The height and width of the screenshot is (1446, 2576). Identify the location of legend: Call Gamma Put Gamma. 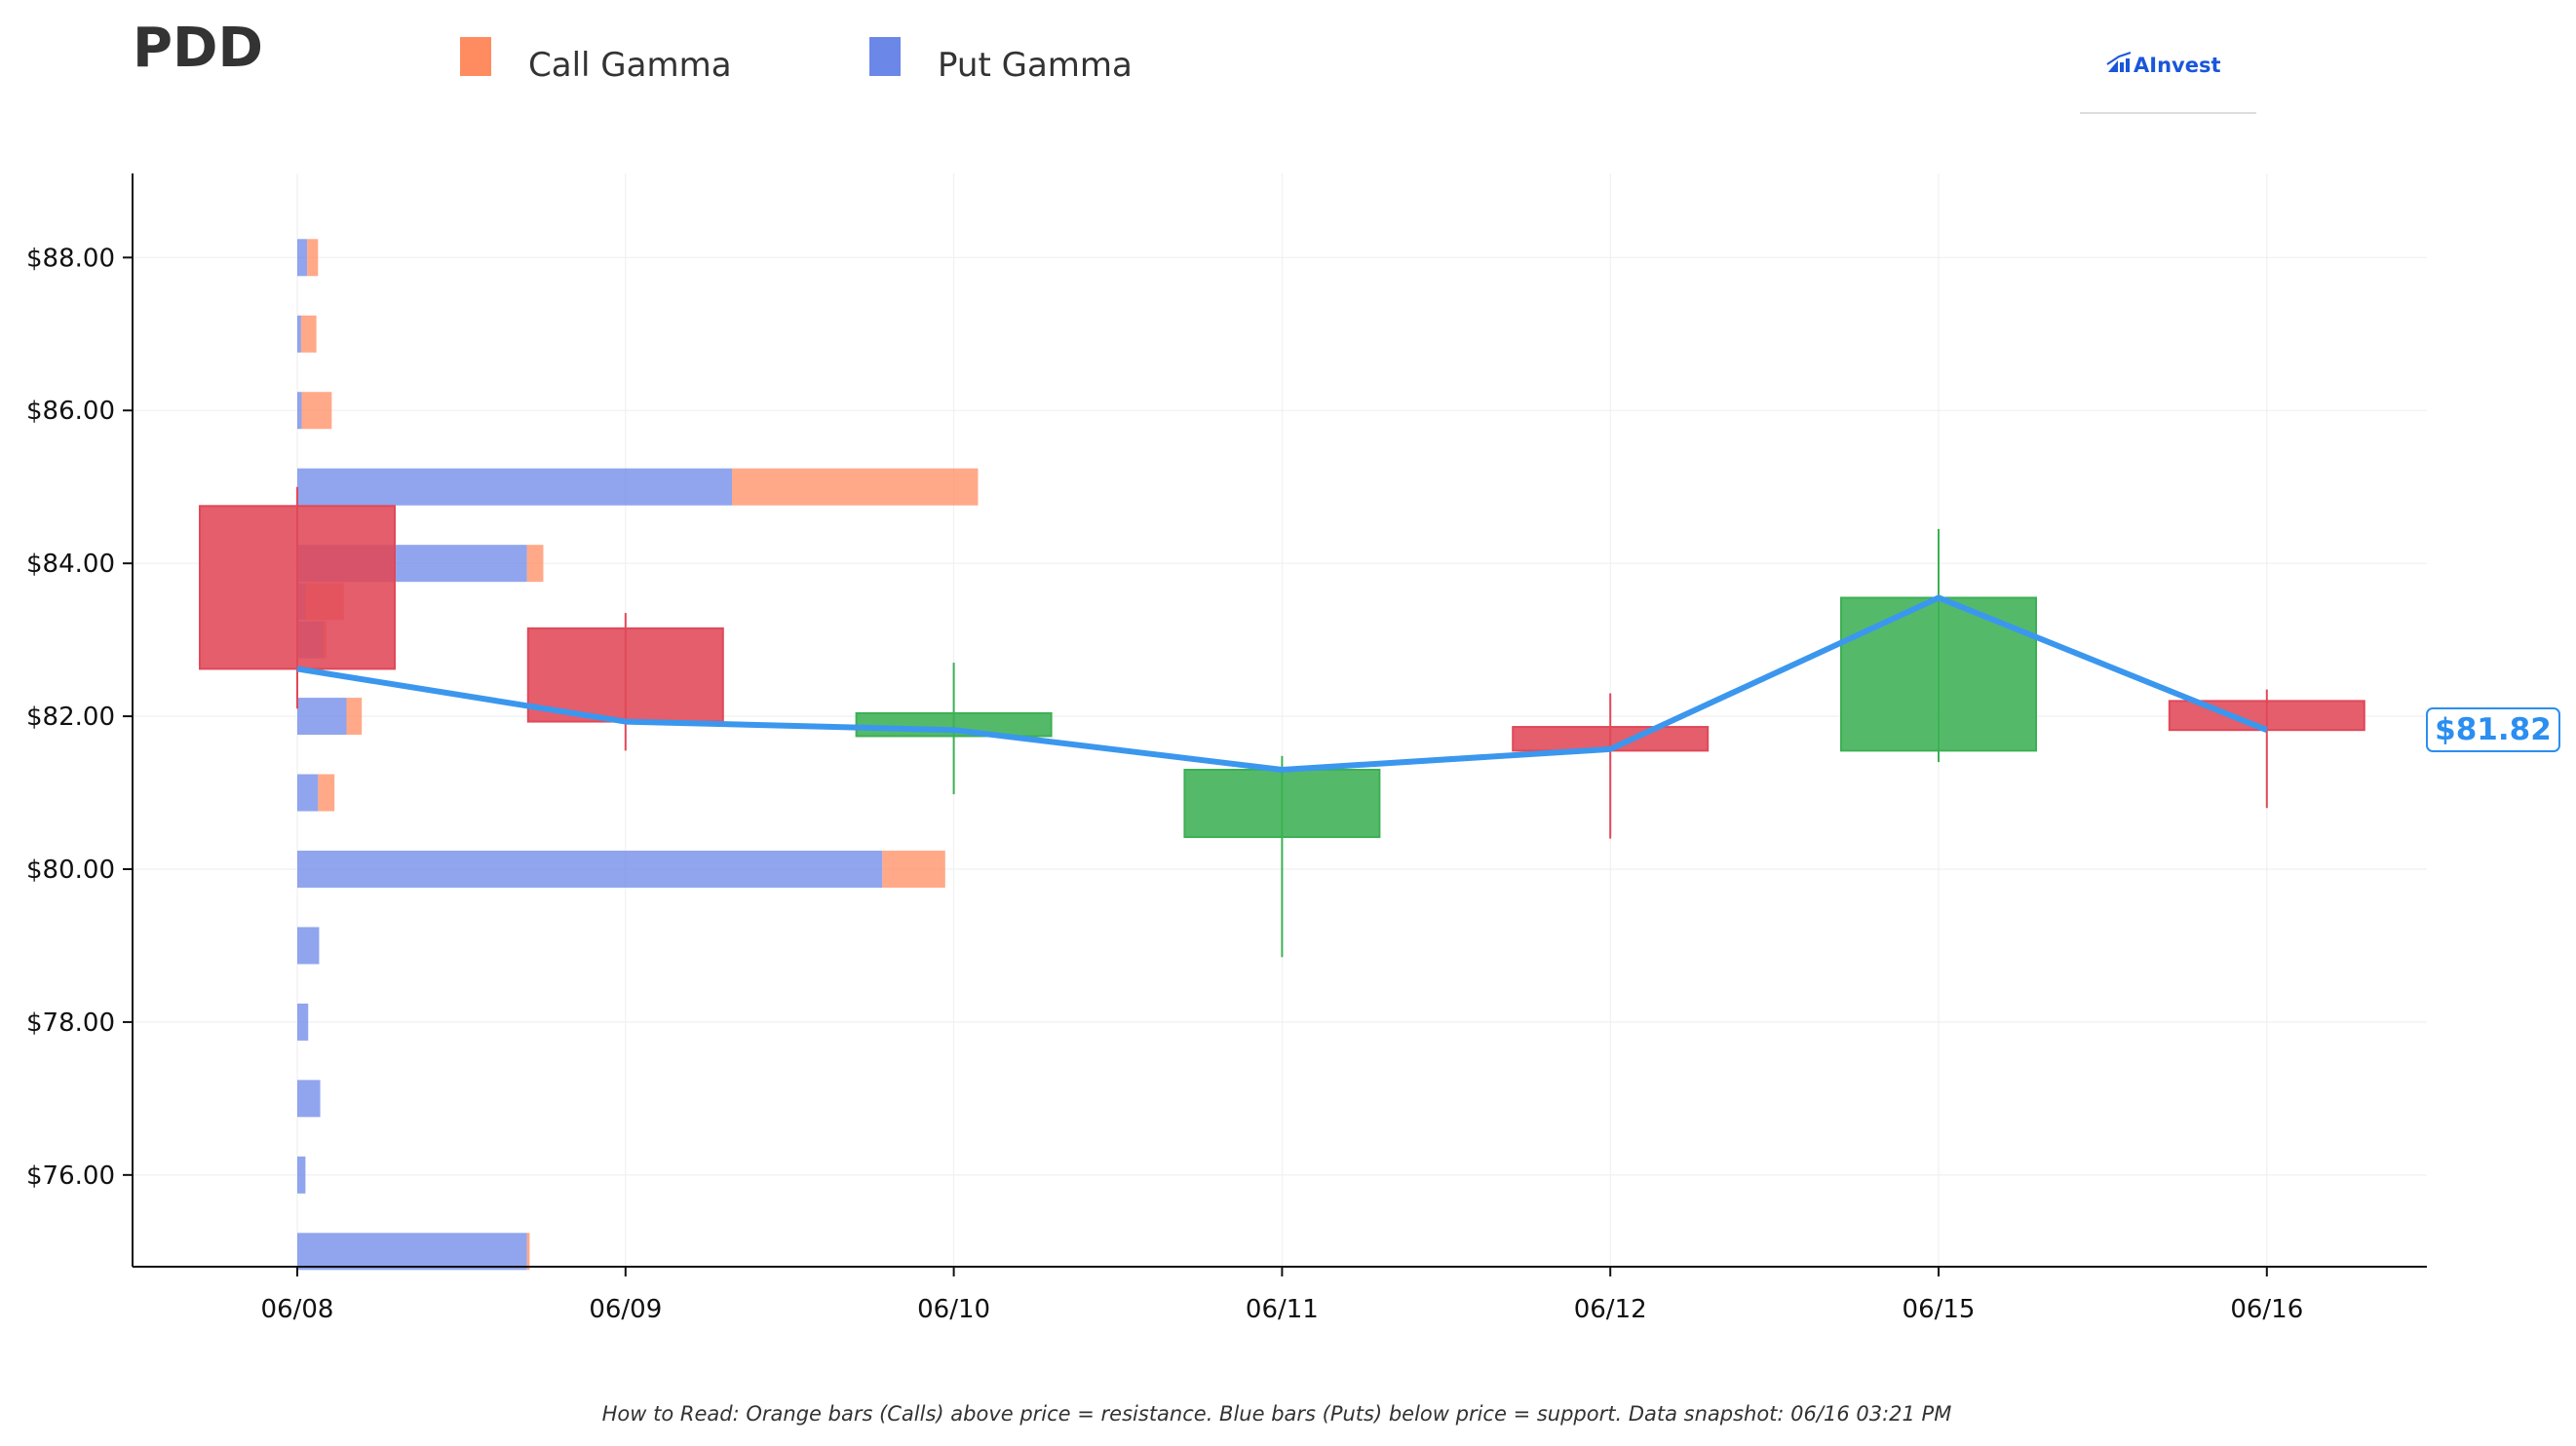
(796, 61).